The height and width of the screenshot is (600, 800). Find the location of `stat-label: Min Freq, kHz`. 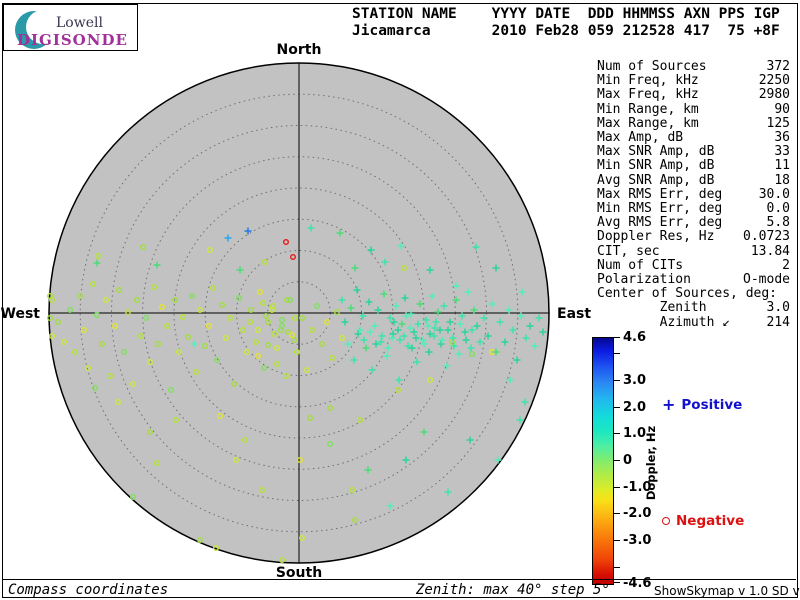

stat-label: Min Freq, kHz is located at coordinates (648, 81).